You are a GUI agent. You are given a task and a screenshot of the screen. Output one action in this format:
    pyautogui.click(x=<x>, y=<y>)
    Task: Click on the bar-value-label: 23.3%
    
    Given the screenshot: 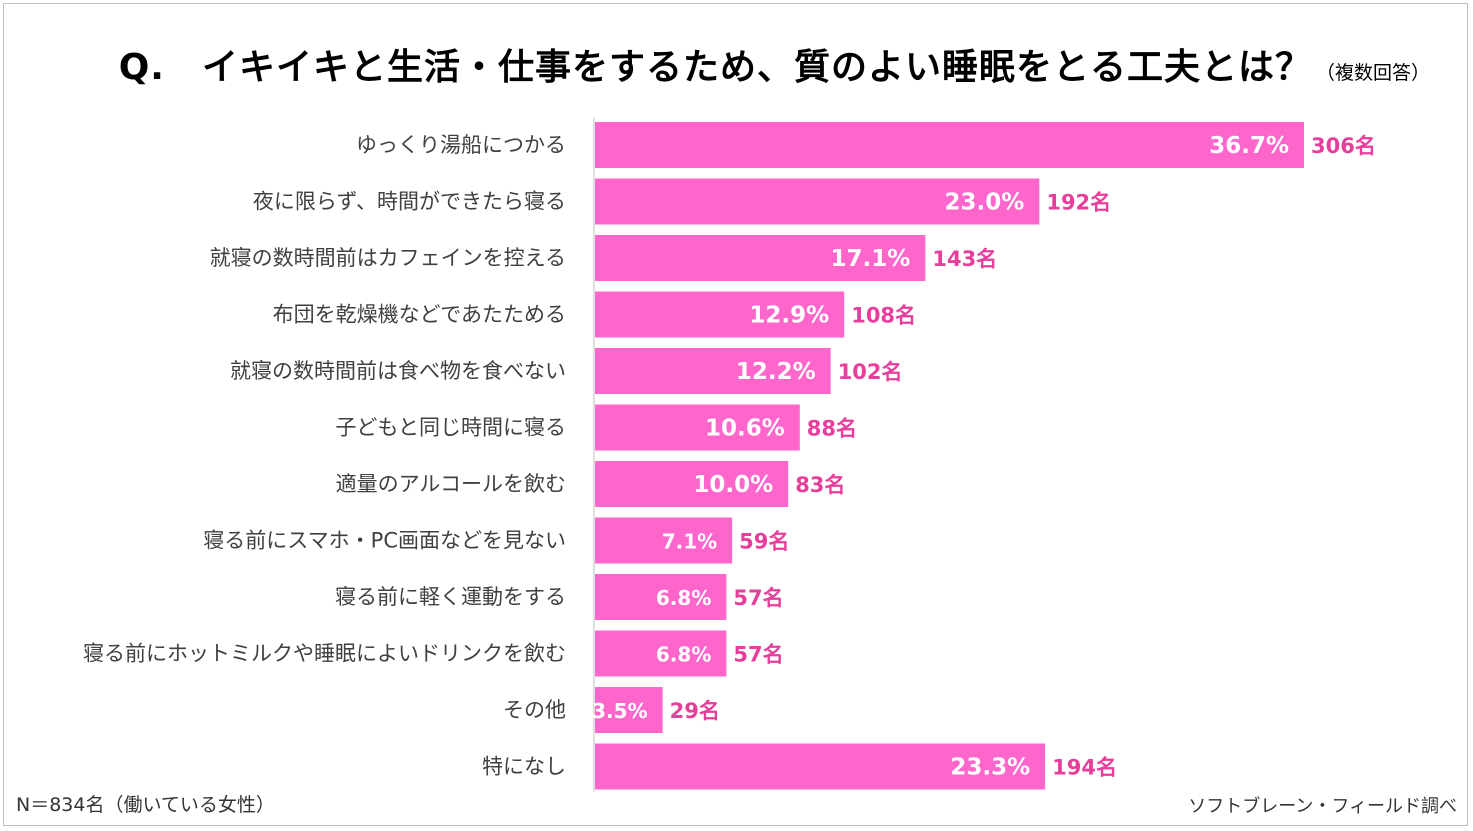 What is the action you would take?
    pyautogui.click(x=990, y=768)
    